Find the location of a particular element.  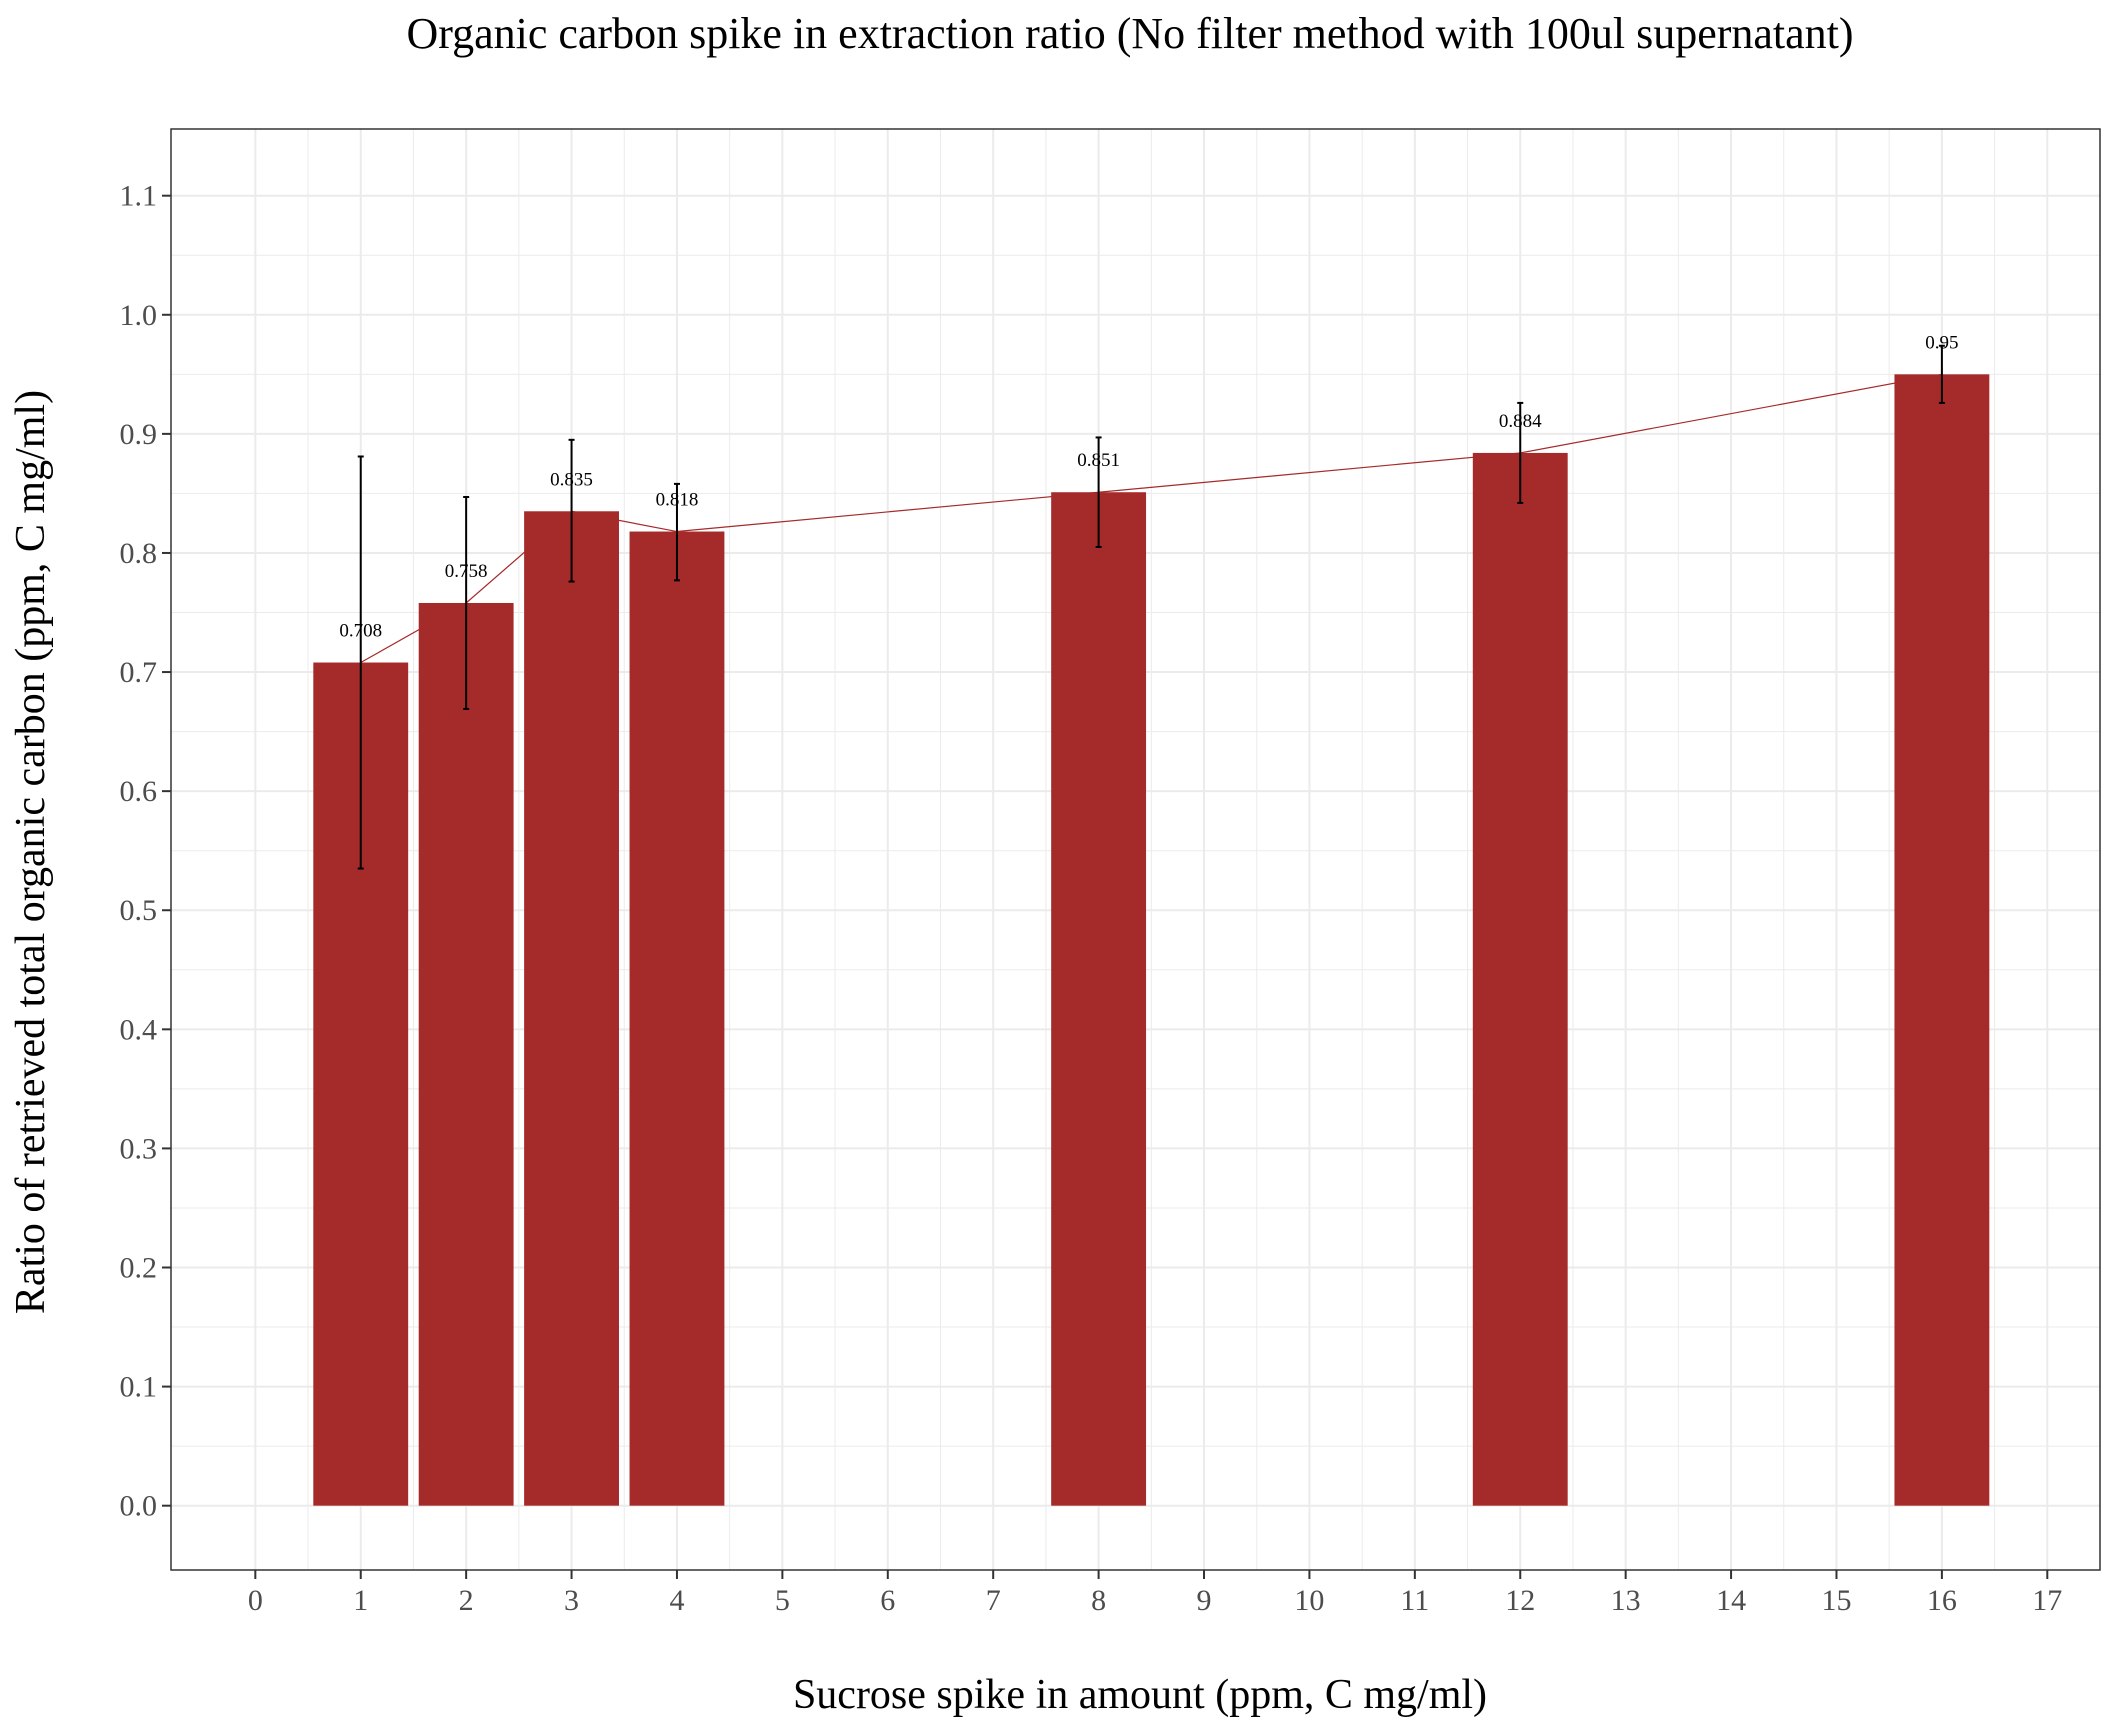

y-tick-label: 0.4 is located at coordinates (139, 1029).